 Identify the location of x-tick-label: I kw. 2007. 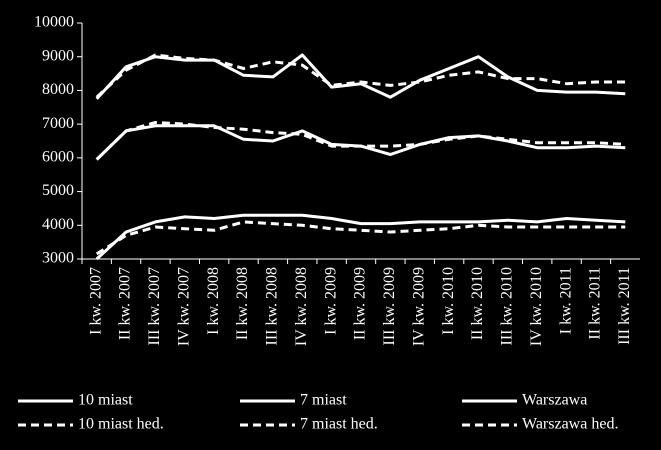
(95, 301).